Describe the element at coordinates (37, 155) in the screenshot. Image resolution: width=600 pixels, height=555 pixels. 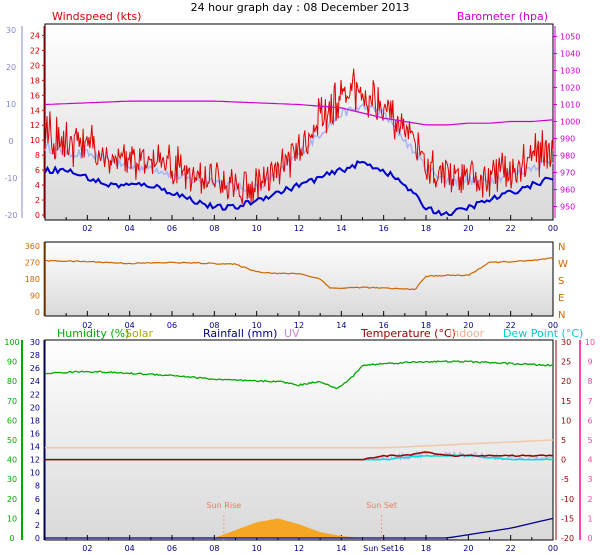
I see `wind-tick-label: 8` at that location.